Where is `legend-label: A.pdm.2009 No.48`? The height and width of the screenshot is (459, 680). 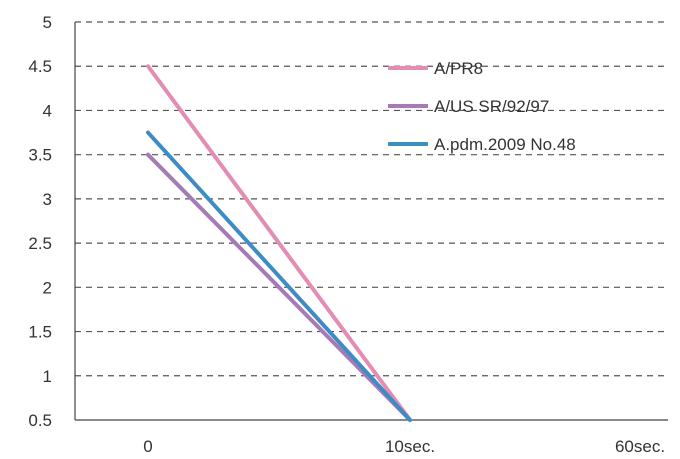 legend-label: A.pdm.2009 No.48 is located at coordinates (505, 144).